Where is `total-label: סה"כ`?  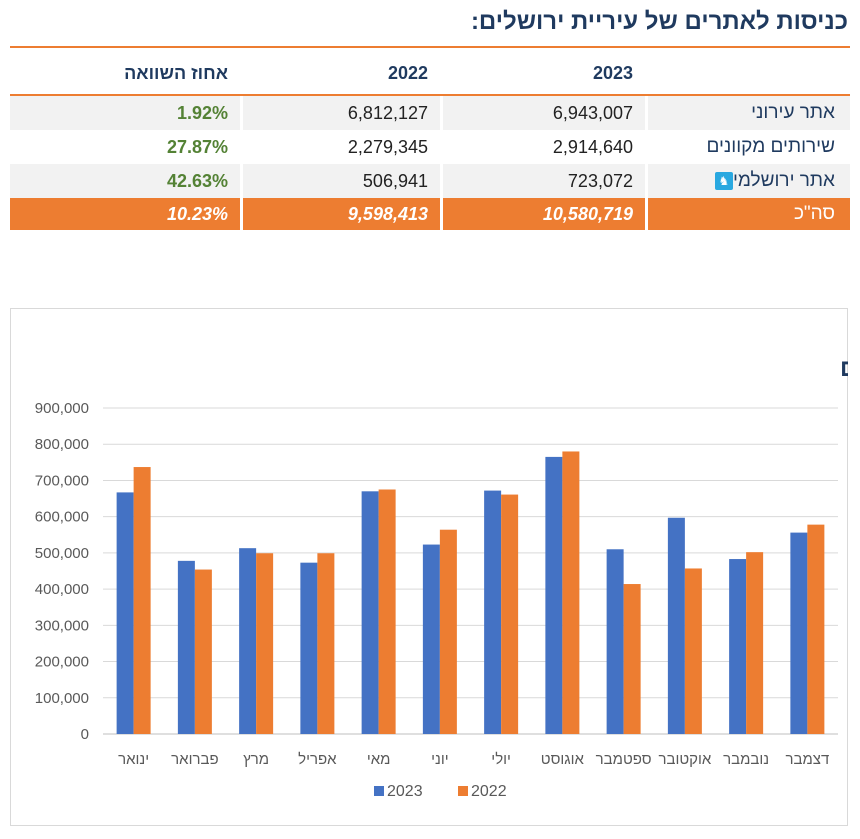
total-label: סה"כ is located at coordinates (747, 214).